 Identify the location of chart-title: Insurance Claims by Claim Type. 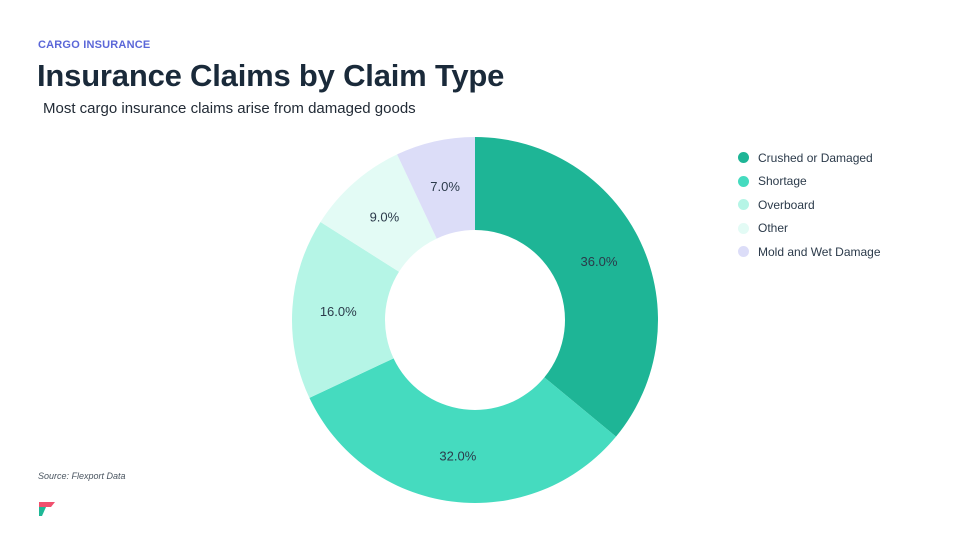
(271, 75).